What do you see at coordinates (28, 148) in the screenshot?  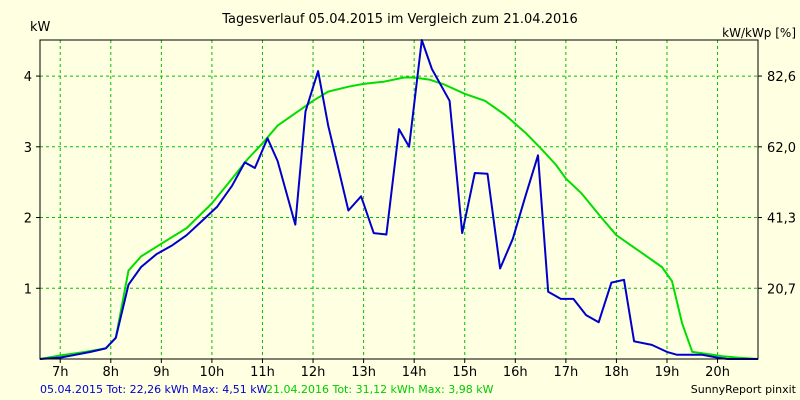 I see `y-tick-label-left: 3` at bounding box center [28, 148].